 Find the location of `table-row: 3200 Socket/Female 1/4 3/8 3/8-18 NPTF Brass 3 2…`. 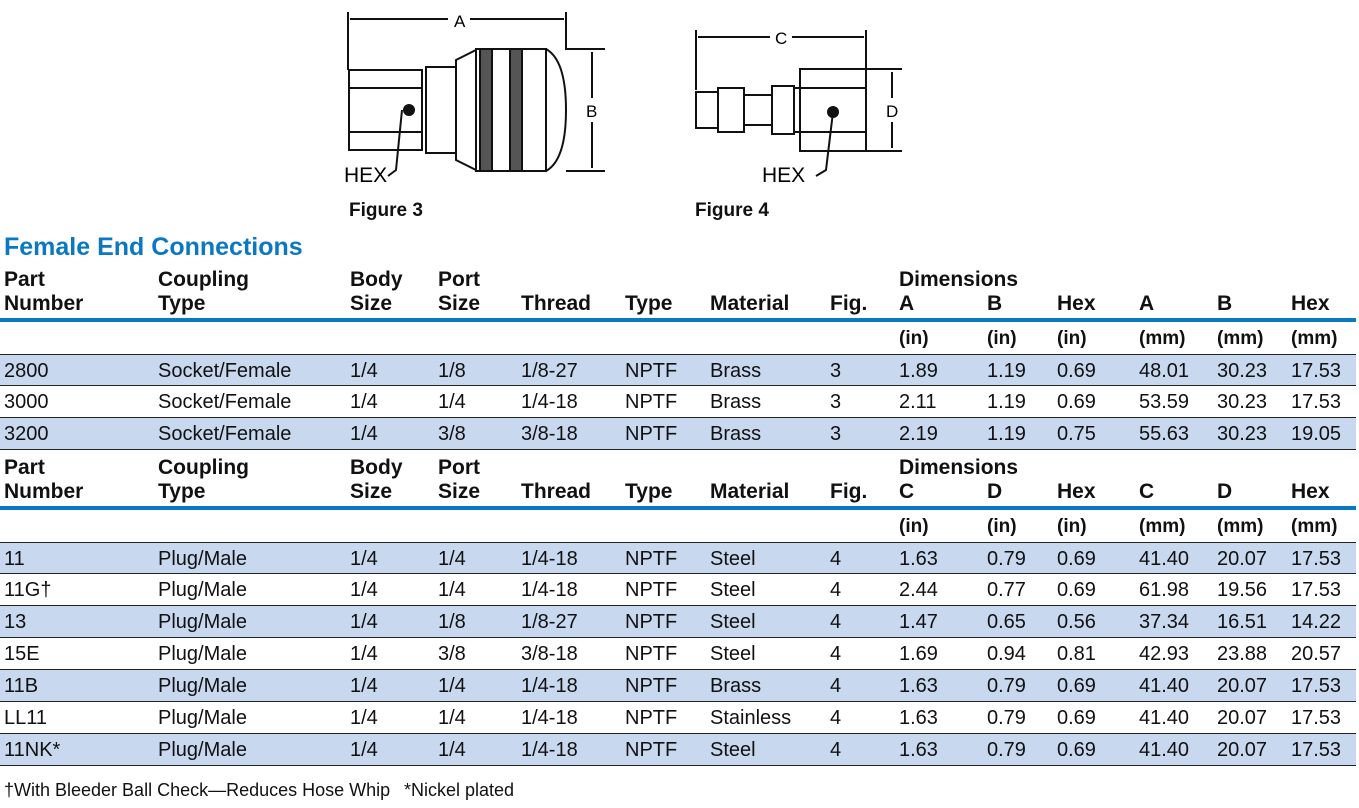

table-row: 3200 Socket/Female 1/4 3/8 3/8-18 NPTF Brass 3 2… is located at coordinates (678, 434).